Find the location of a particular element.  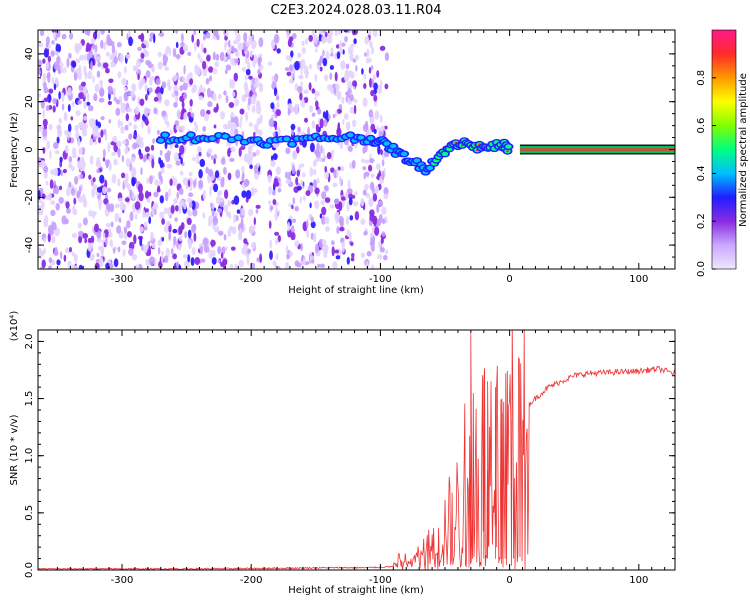

spectral-signal-track is located at coordinates (334, 153).